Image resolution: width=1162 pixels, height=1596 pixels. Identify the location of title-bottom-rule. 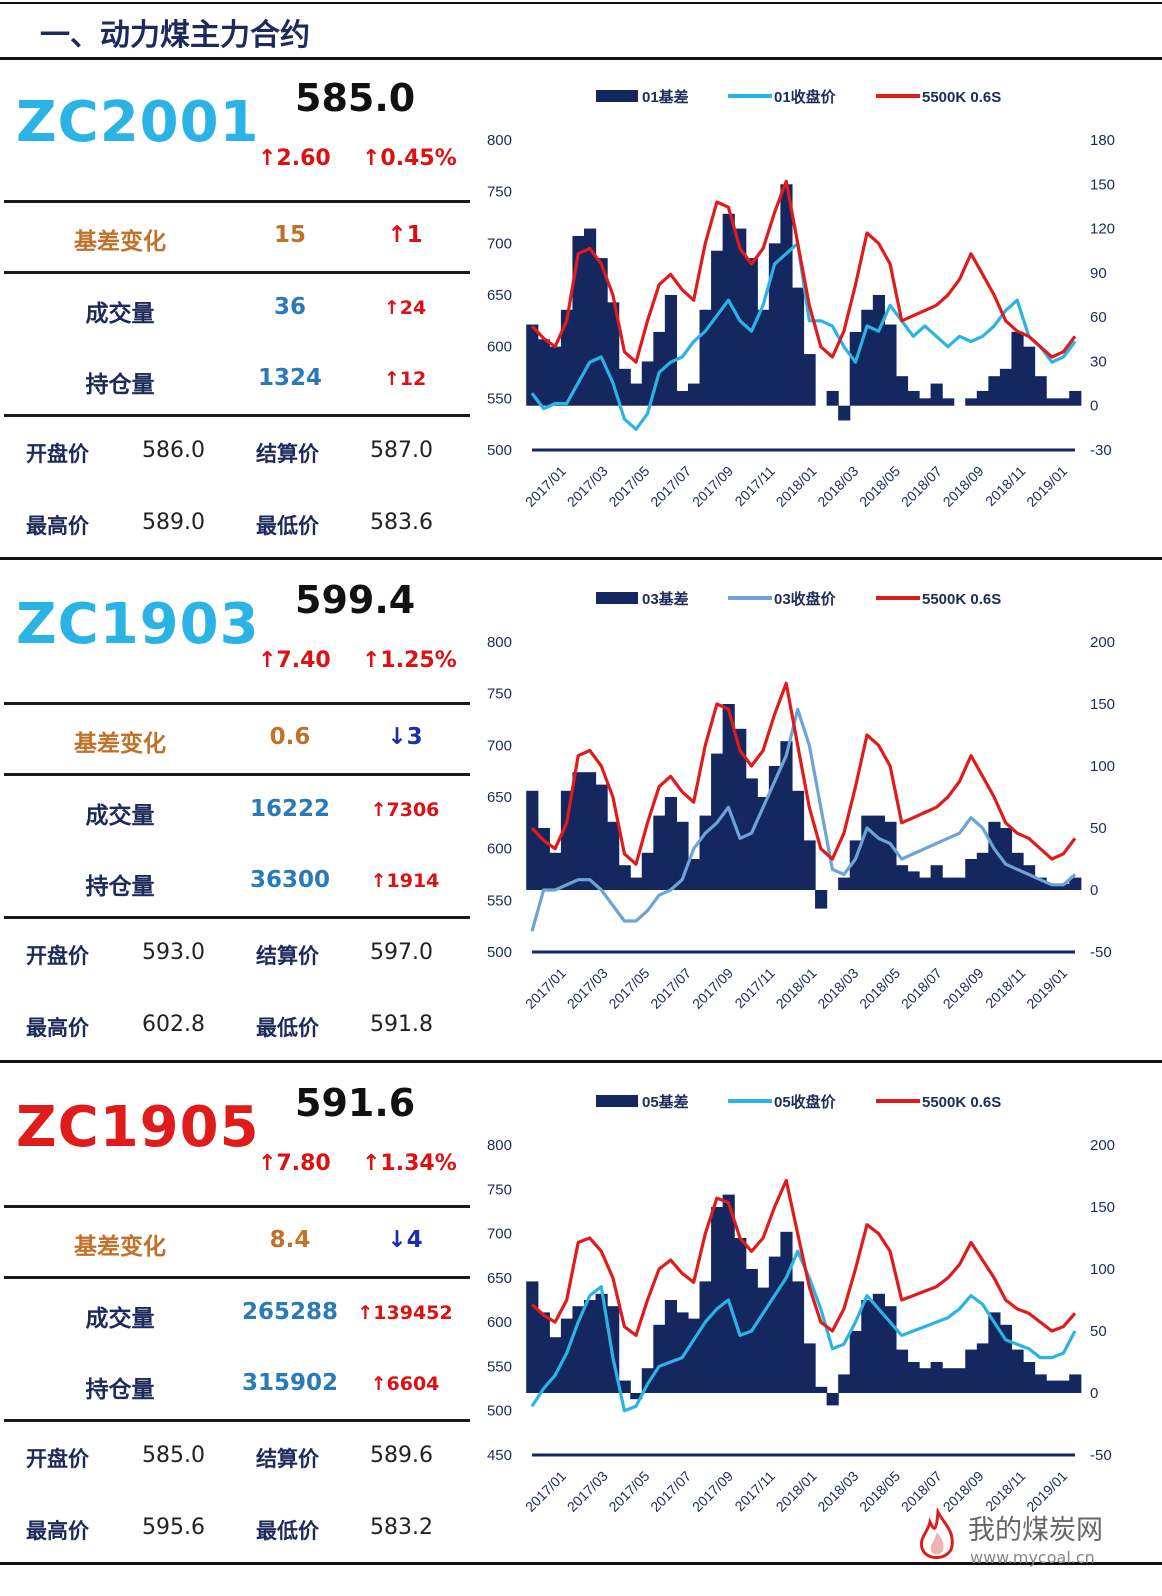
(581, 58).